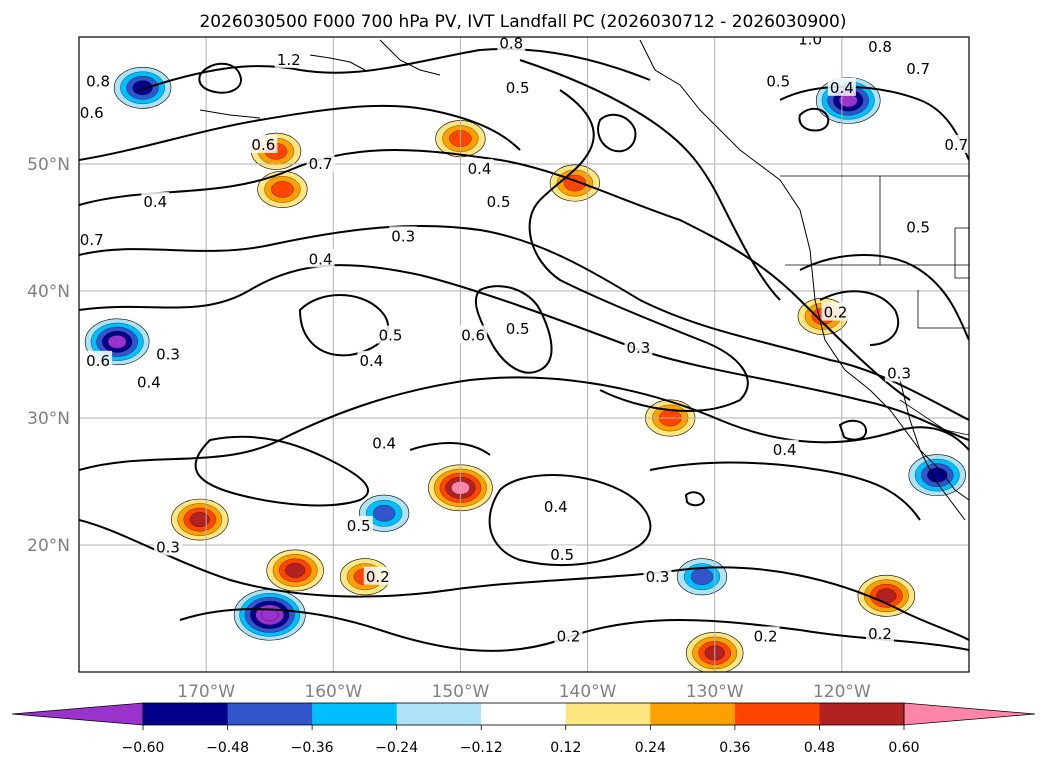 The image size is (1047, 765). What do you see at coordinates (481, 748) in the screenshot?
I see `colorbar-tick-label: −0.12` at bounding box center [481, 748].